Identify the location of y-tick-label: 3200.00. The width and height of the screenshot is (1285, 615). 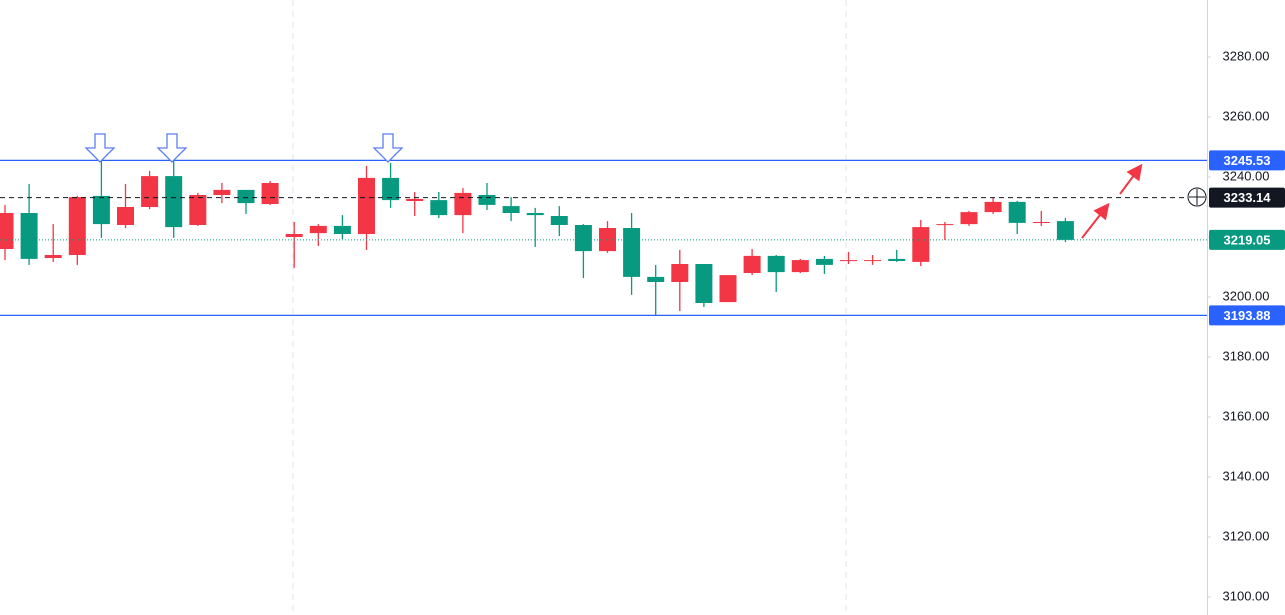
(1246, 295).